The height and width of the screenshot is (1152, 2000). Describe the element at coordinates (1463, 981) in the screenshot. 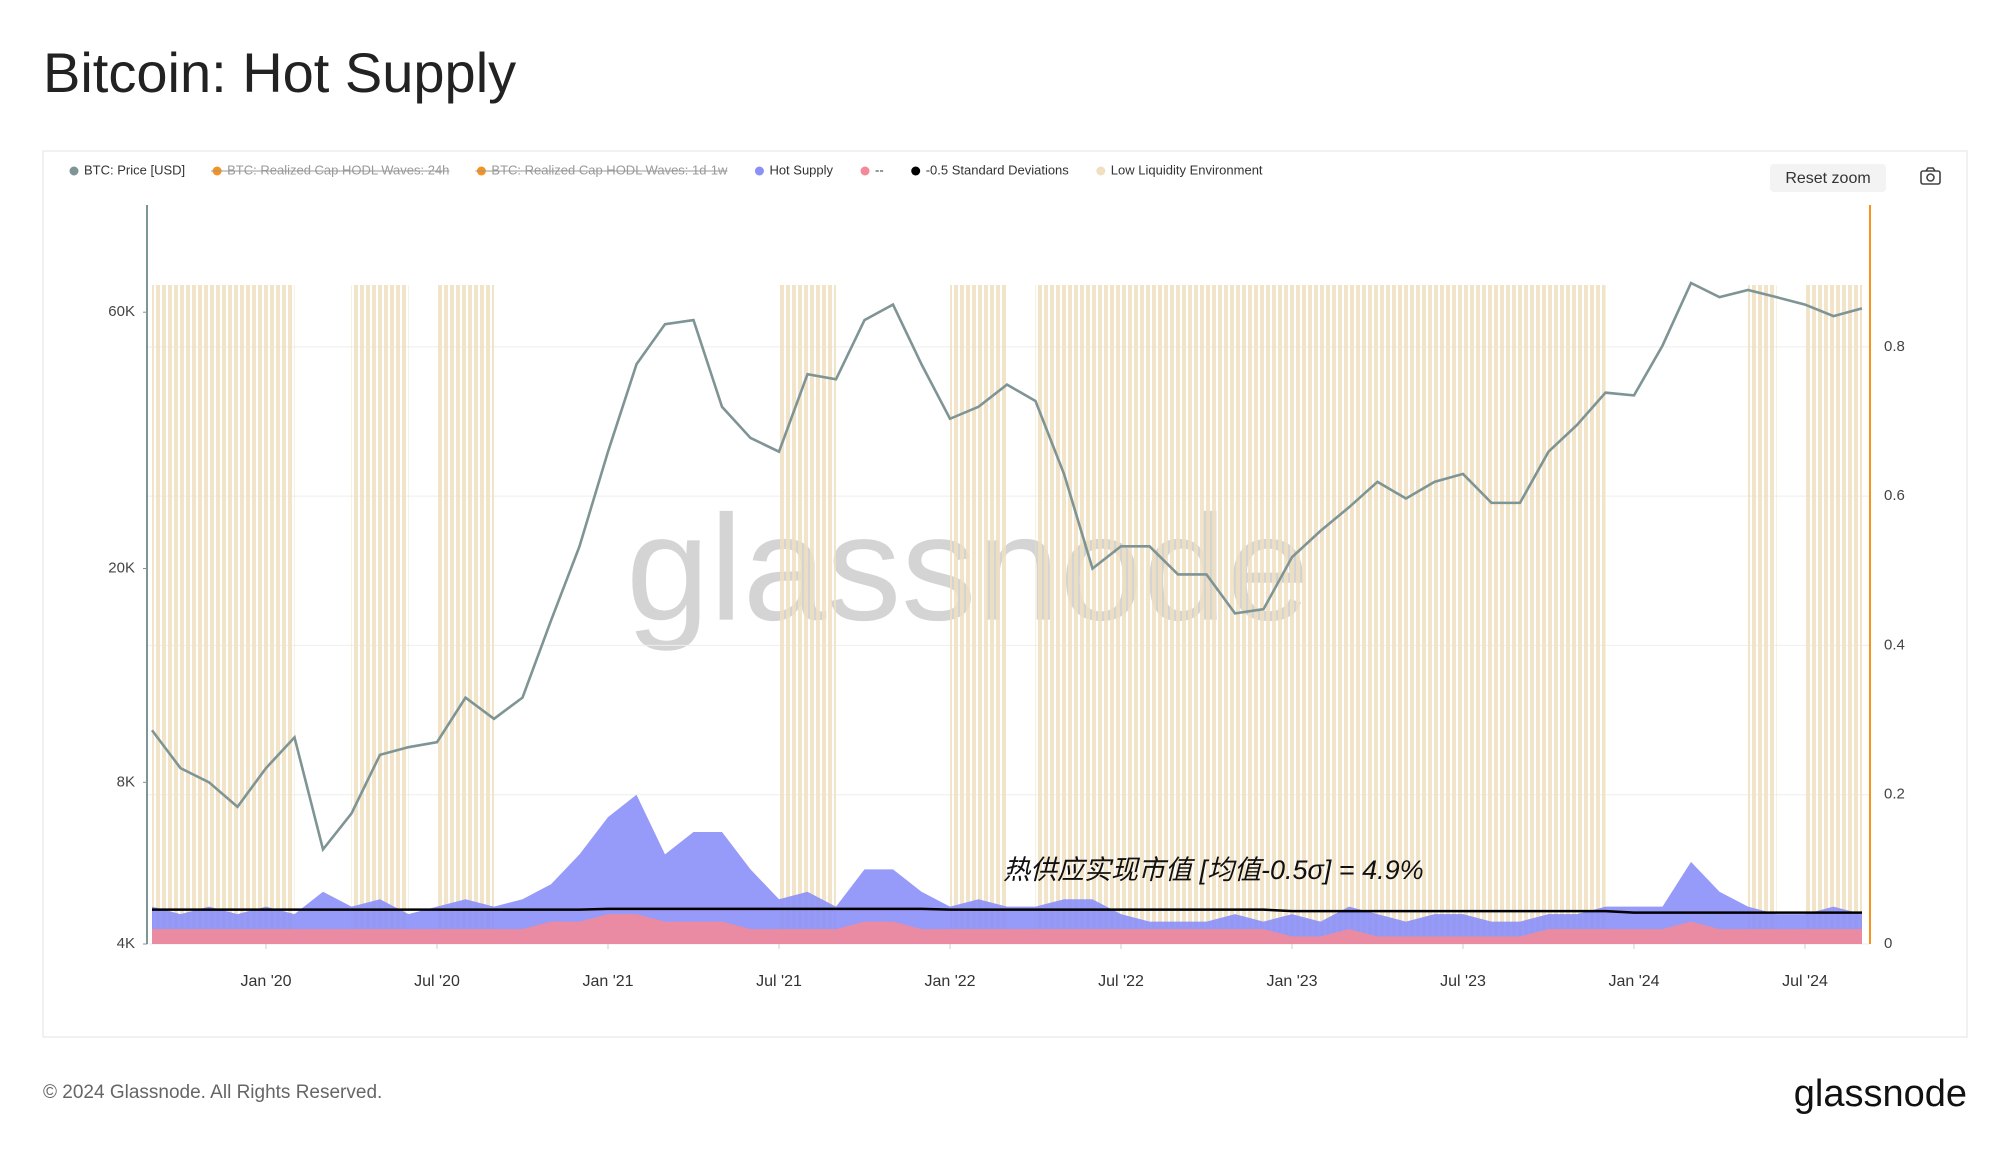

I see `x-tick-label: Jul '23` at that location.